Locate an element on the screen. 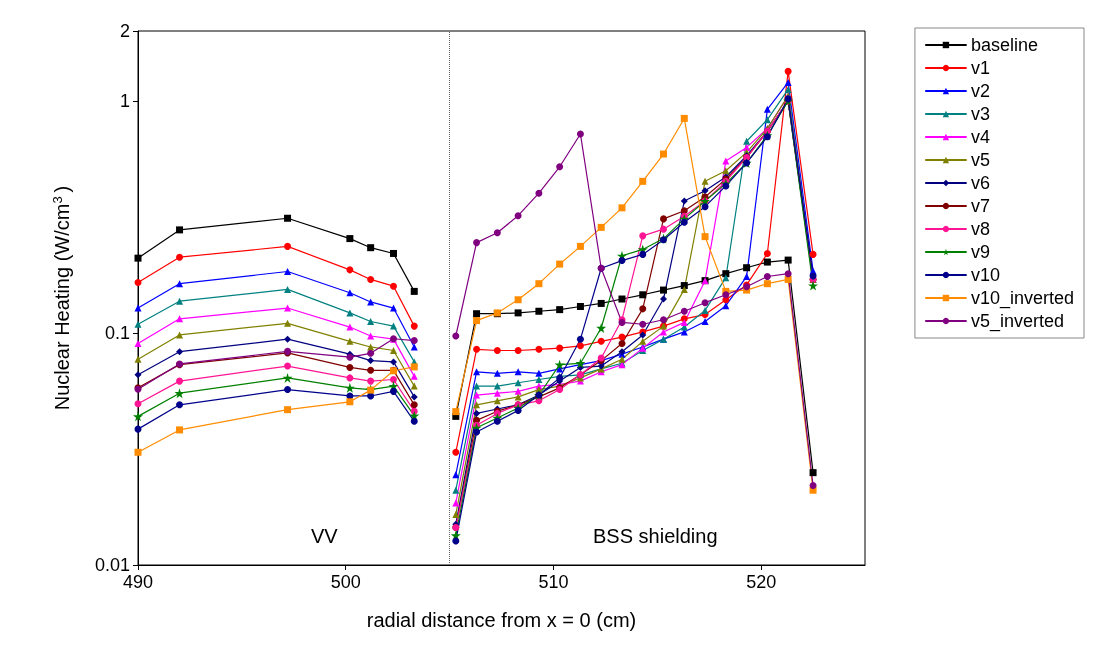  legend-label: v5 is located at coordinates (980, 160).